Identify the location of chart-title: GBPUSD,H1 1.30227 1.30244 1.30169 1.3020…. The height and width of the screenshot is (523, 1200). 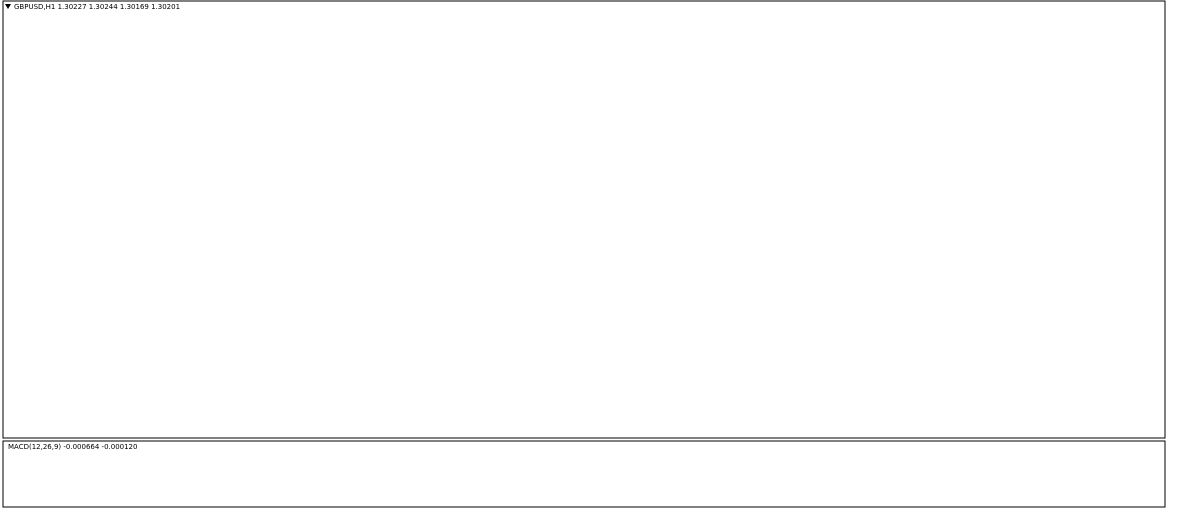
(97, 7).